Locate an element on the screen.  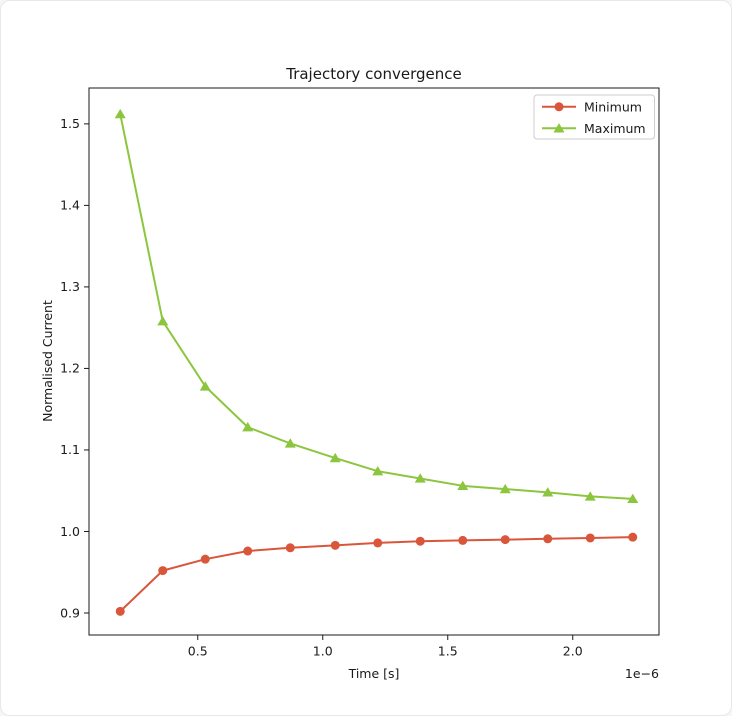
x-axis-label: Time [s] is located at coordinates (374, 673).